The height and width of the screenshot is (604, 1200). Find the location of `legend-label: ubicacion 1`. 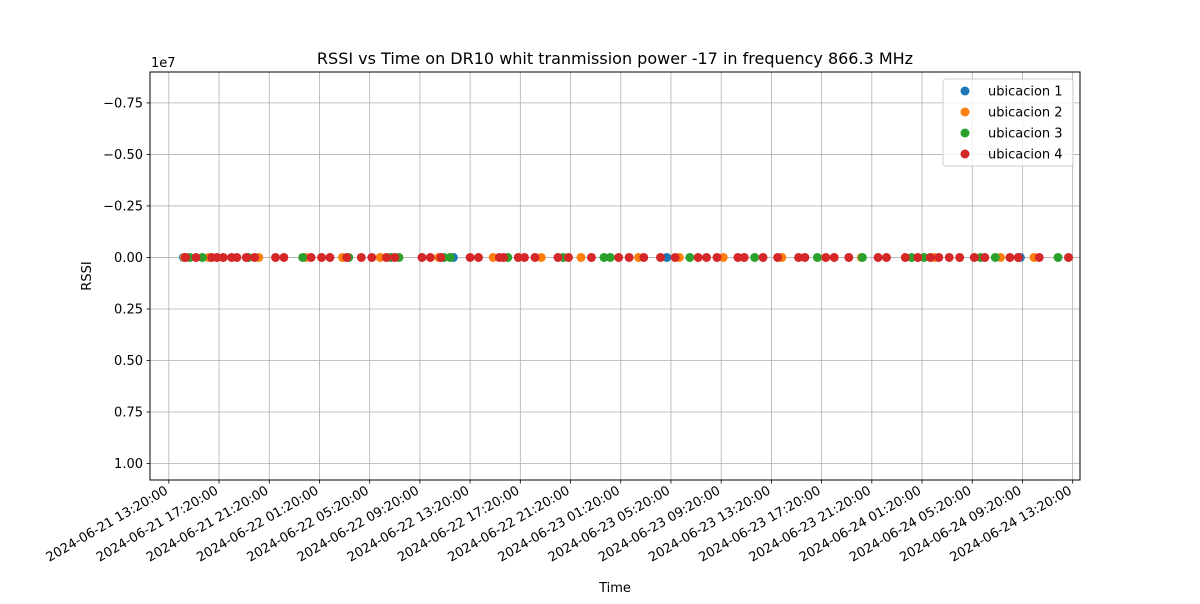

legend-label: ubicacion 1 is located at coordinates (1025, 92).